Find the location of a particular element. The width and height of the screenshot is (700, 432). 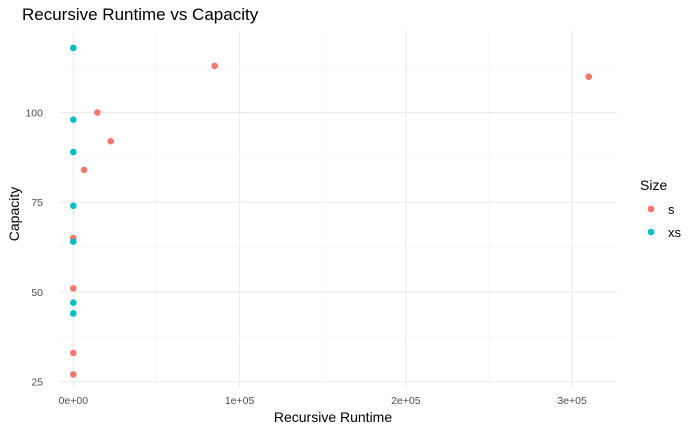

y-axis-title: Capacity is located at coordinates (14, 214).